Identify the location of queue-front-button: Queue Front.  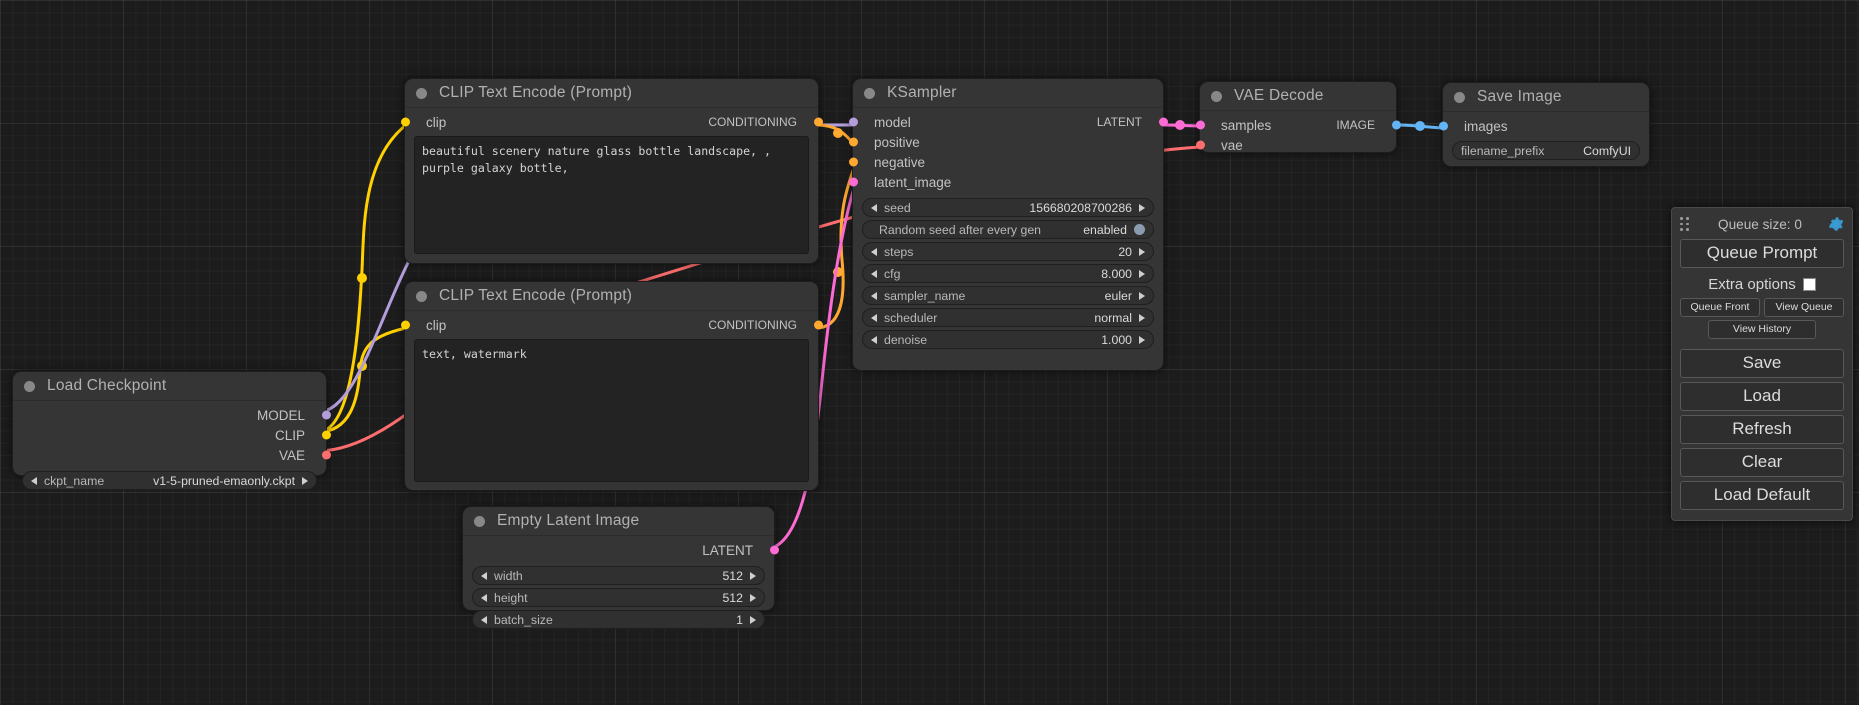
(1720, 307).